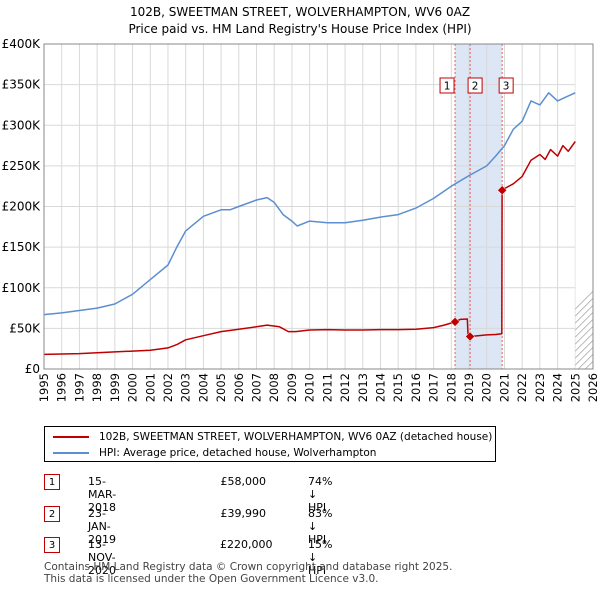 The width and height of the screenshot is (600, 590). Describe the element at coordinates (52, 545) in the screenshot. I see `transaction-number: 3` at that location.